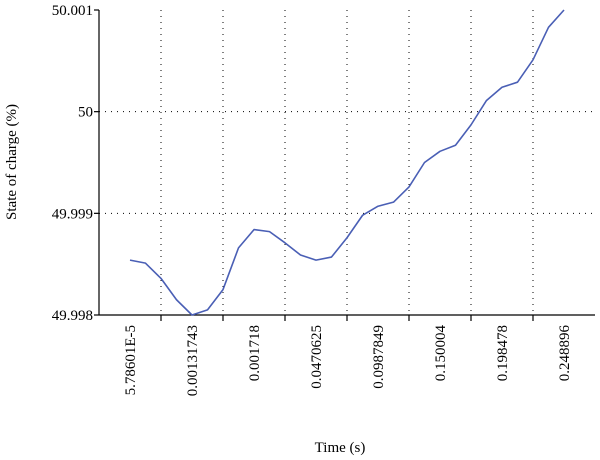  I want to click on x-tick-label: 0.150004, so click(441, 353).